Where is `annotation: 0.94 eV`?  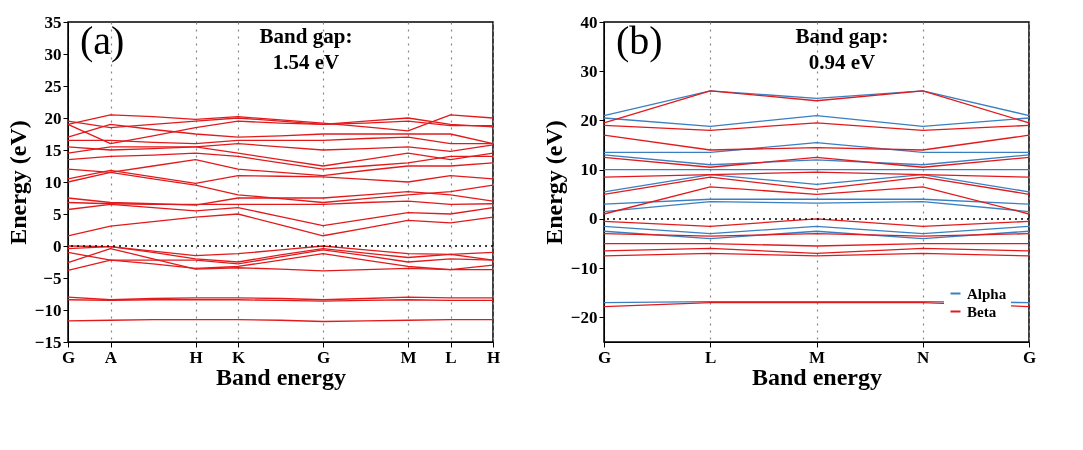
annotation: 0.94 eV is located at coordinates (842, 62).